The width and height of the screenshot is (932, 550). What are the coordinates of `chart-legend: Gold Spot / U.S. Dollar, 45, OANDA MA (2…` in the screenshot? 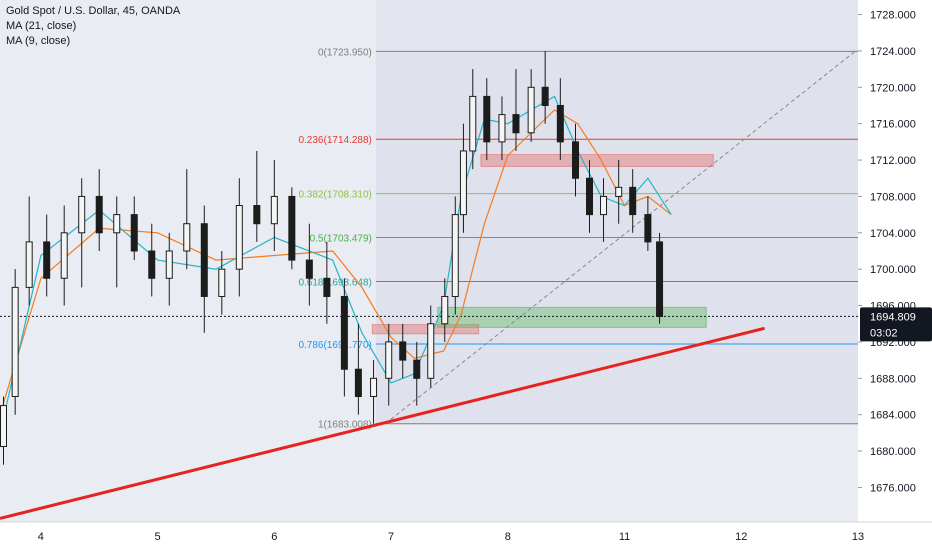 It's located at (93, 26).